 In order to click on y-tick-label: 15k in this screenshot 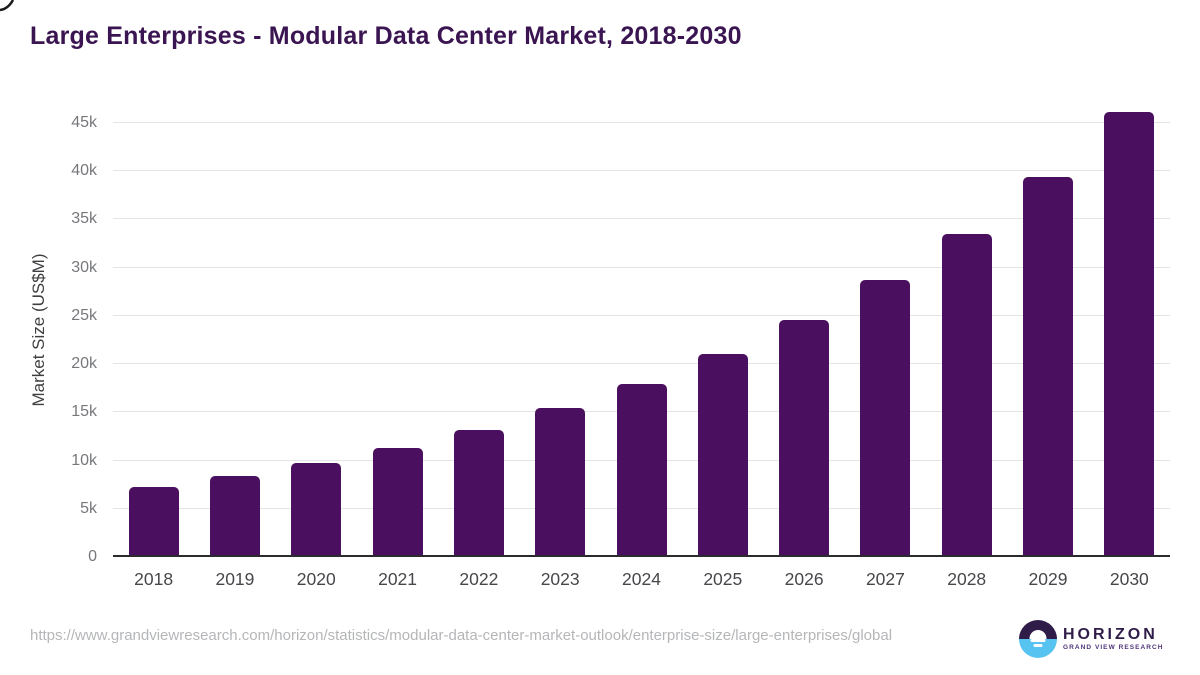, I will do `click(84, 412)`.